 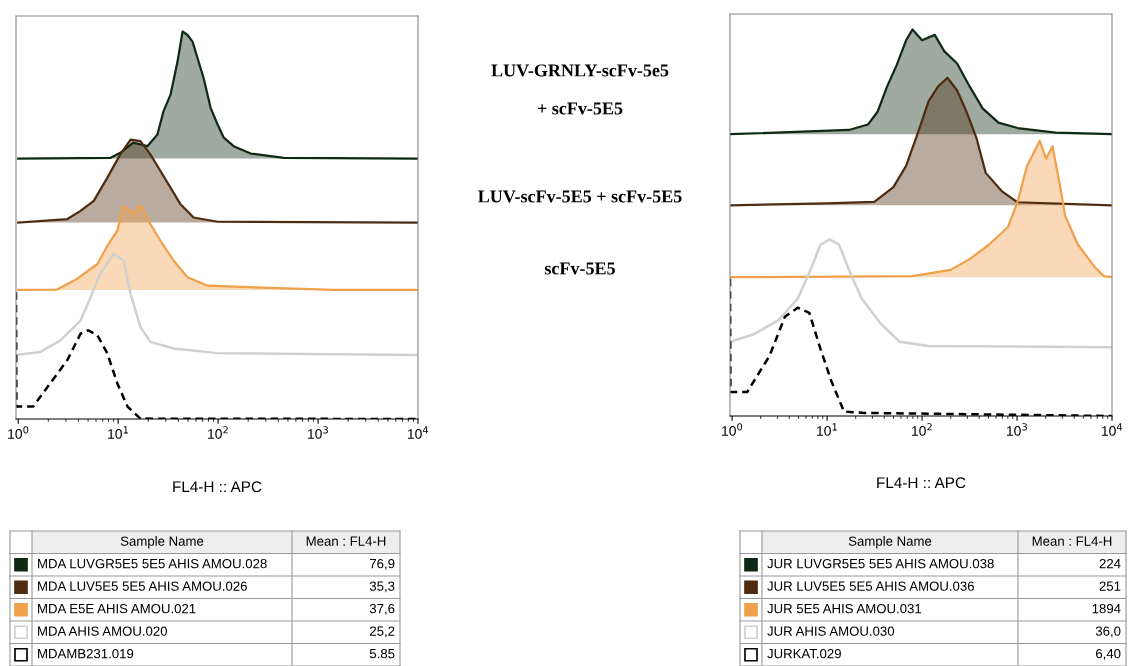 What do you see at coordinates (382, 632) in the screenshot?
I see `text: 25,2` at bounding box center [382, 632].